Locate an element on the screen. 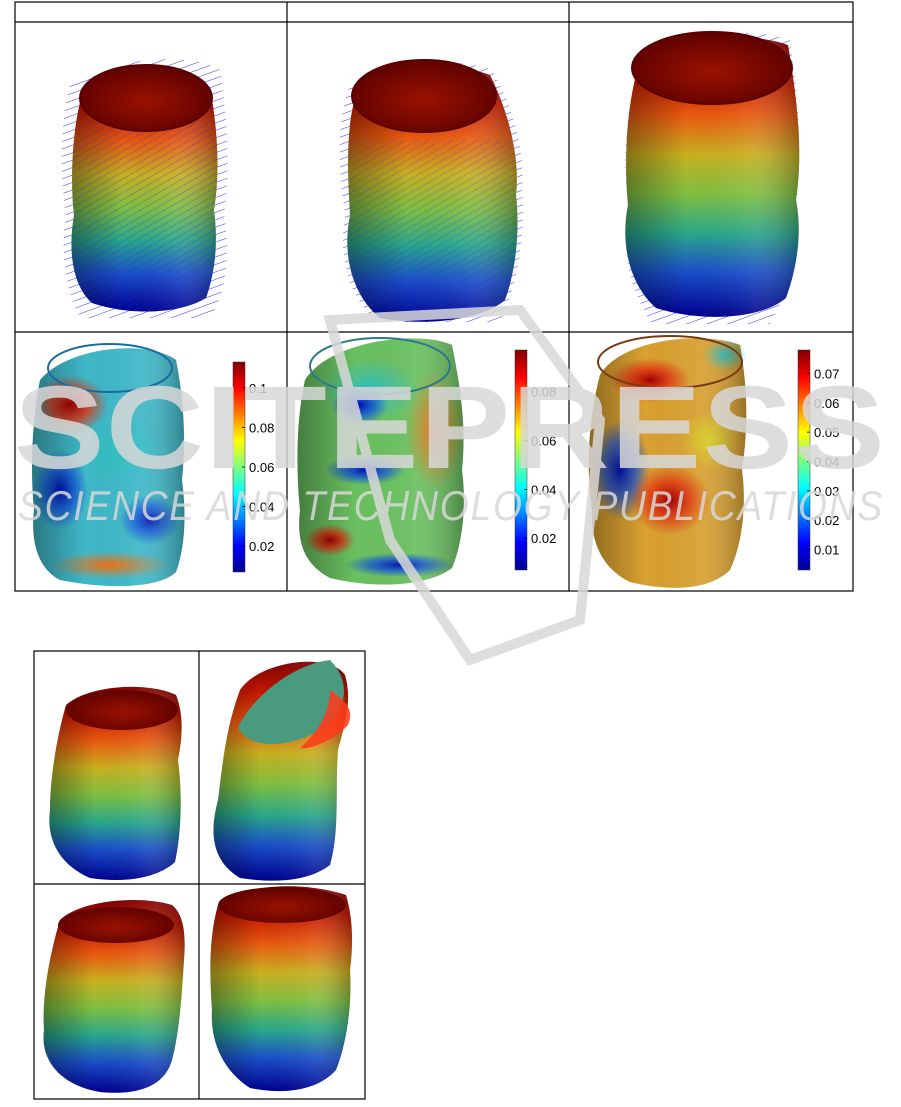 The width and height of the screenshot is (901, 1107). shape-panel-smooth is located at coordinates (115, 783).